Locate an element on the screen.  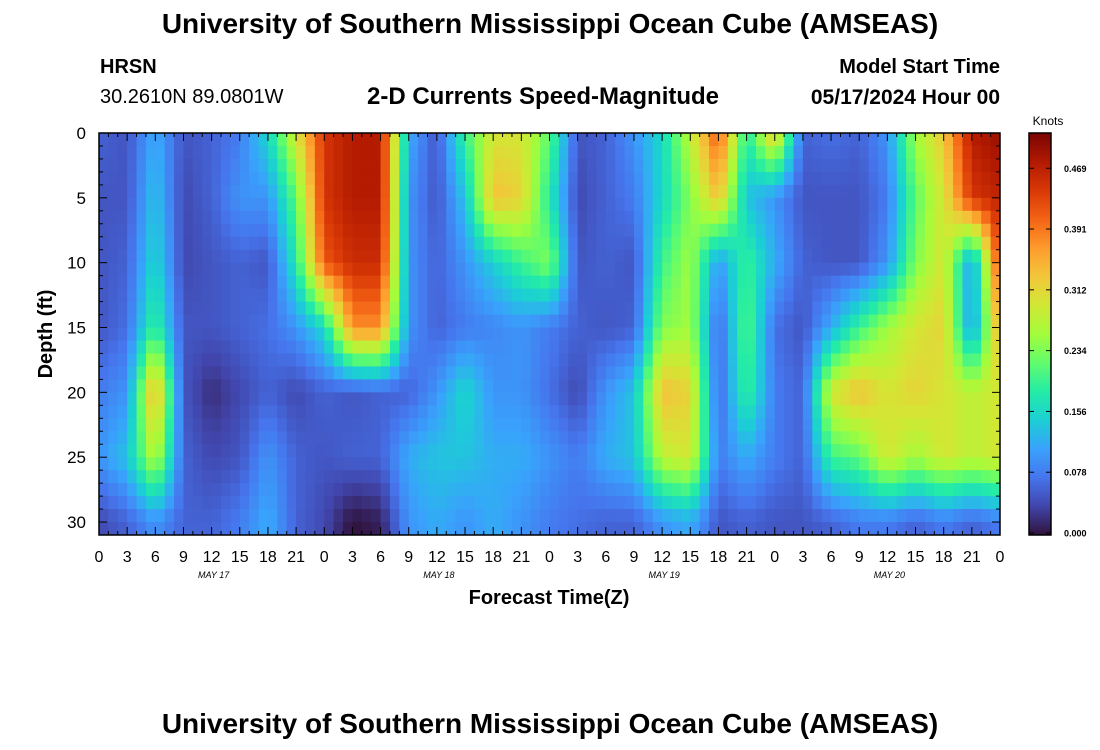
y-tick-label: 15 is located at coordinates (76, 328).